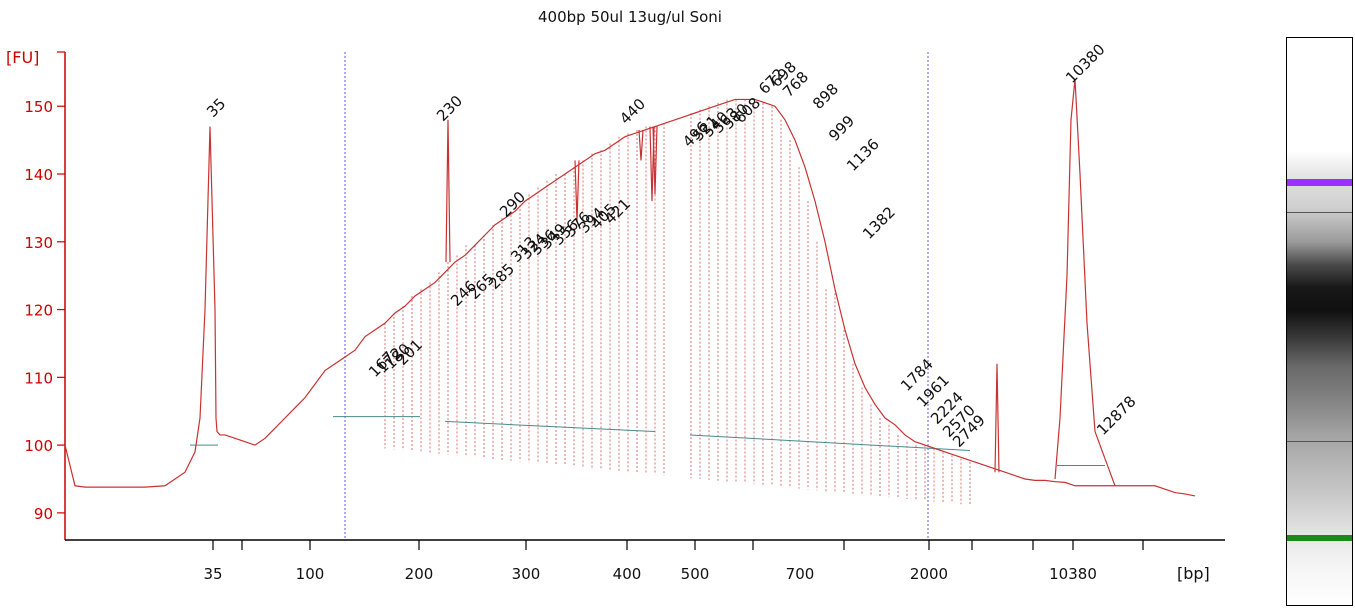 This screenshot has height=609, width=1355. Describe the element at coordinates (1116, 415) in the screenshot. I see `peak-label: 12878` at that location.